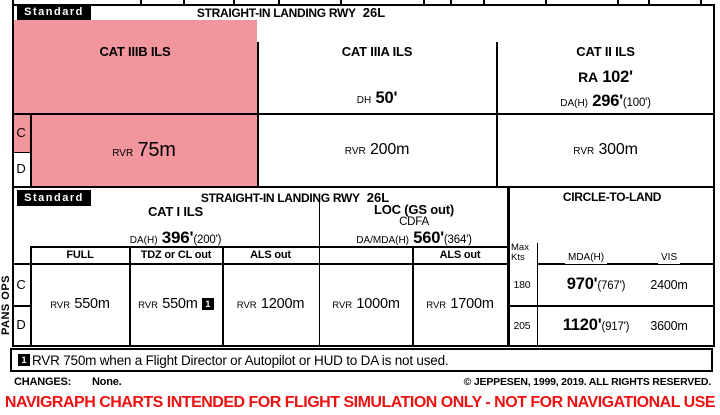  I want to click on da-height: (364'), so click(457, 240).